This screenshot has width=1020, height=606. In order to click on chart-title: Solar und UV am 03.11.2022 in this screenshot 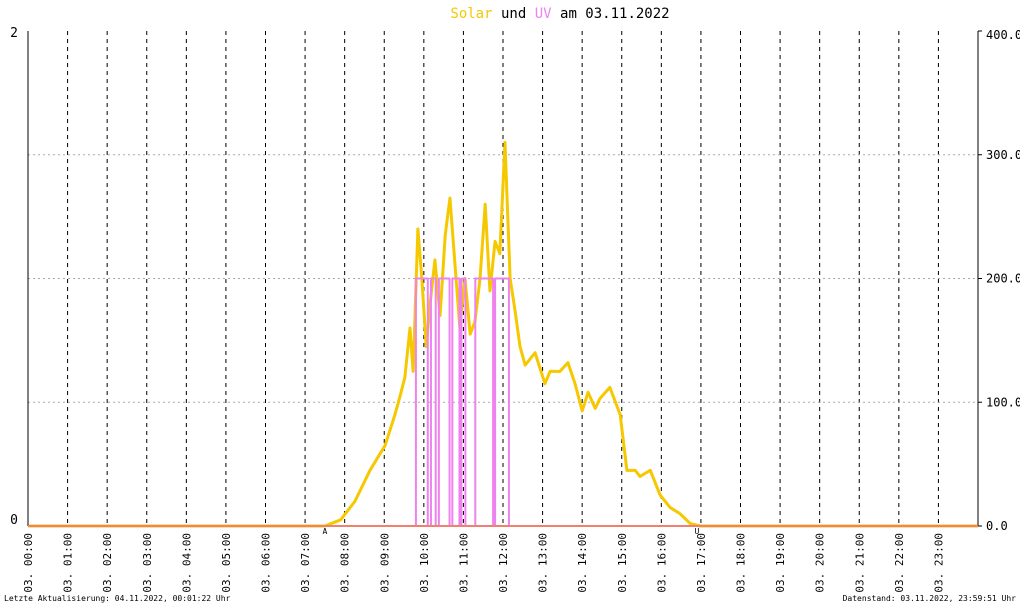, I will do `click(559, 14)`.